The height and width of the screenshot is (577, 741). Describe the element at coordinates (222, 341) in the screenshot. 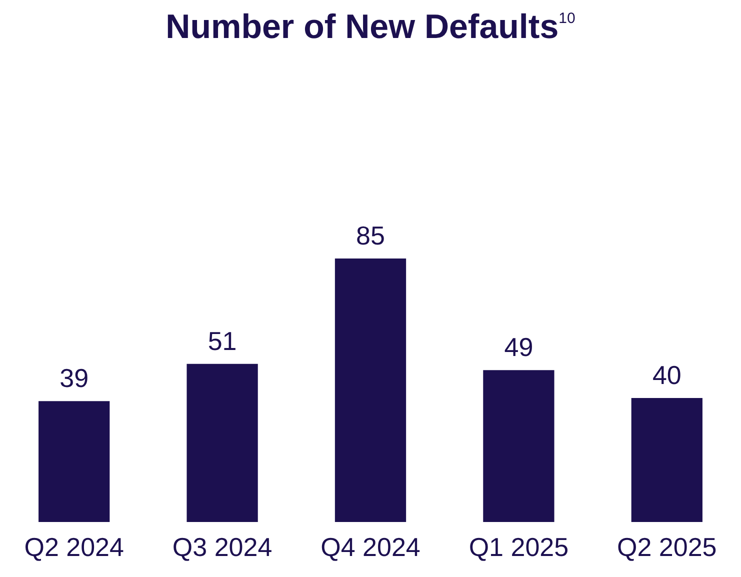

I see `data-label: 51` at that location.